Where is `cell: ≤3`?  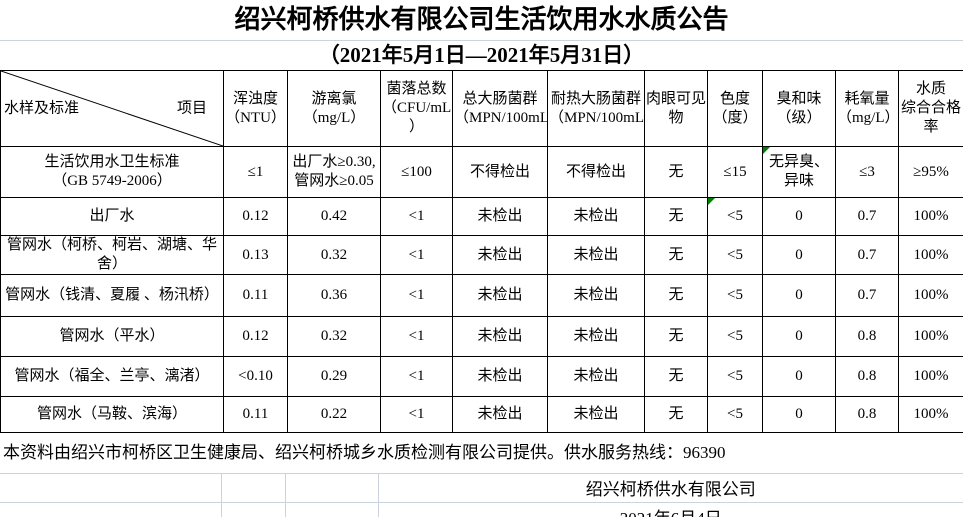 cell: ≤3 is located at coordinates (867, 172).